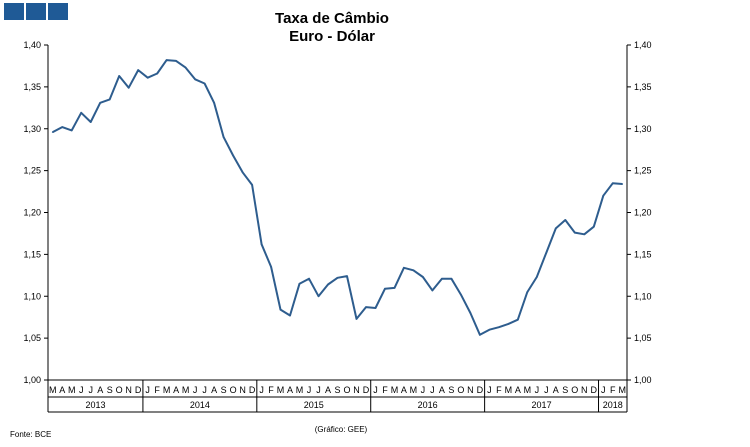 This screenshot has width=750, height=447. I want to click on x-year-label: 2015, so click(314, 405).